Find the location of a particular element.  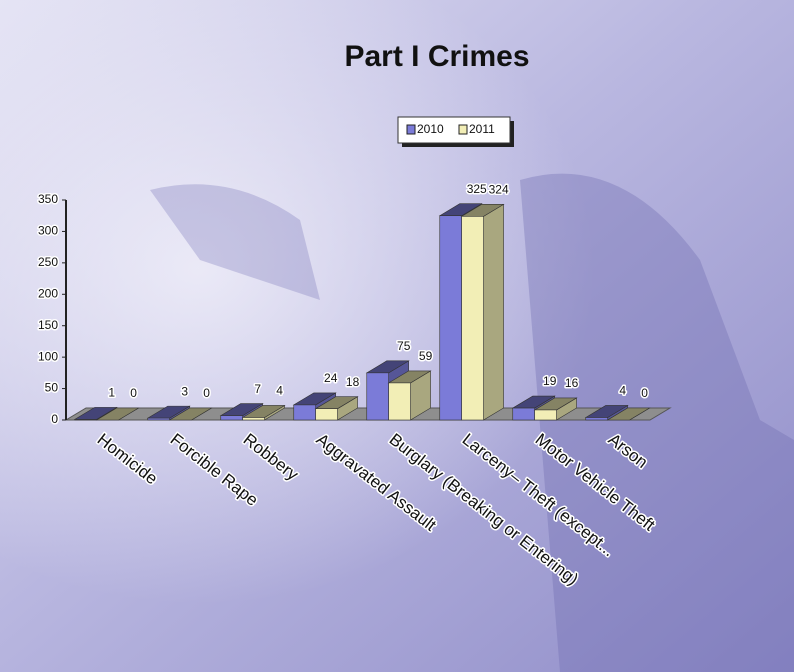

legend-box is located at coordinates (454, 130).